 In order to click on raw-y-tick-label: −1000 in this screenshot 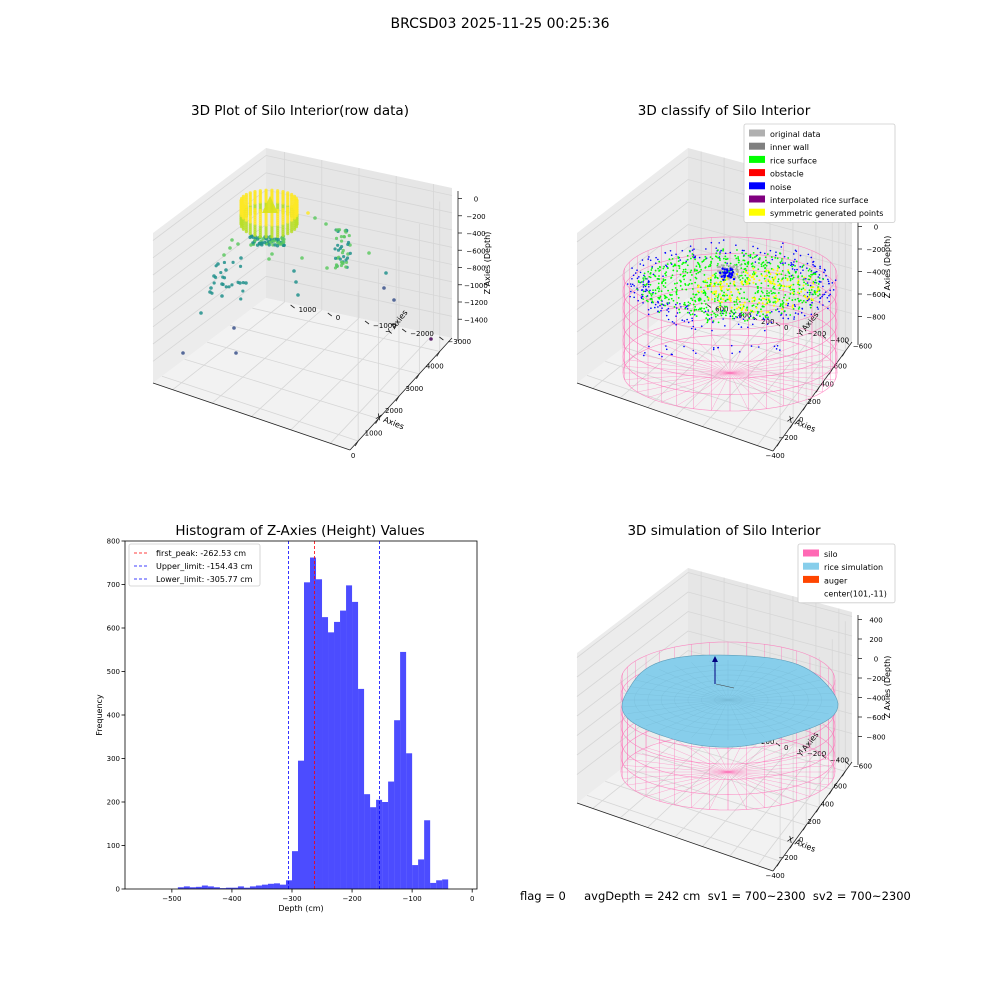, I will do `click(385, 326)`.